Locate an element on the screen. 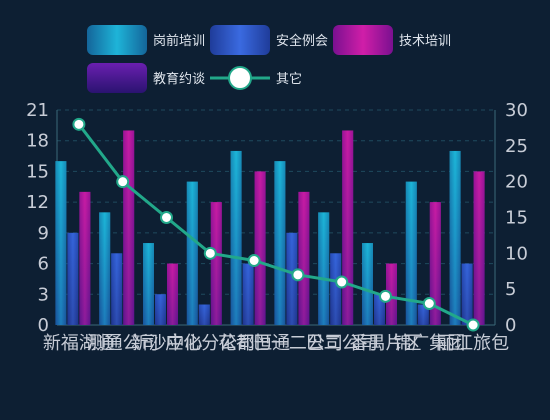  legend-item: 岗前培训 is located at coordinates (146, 40).